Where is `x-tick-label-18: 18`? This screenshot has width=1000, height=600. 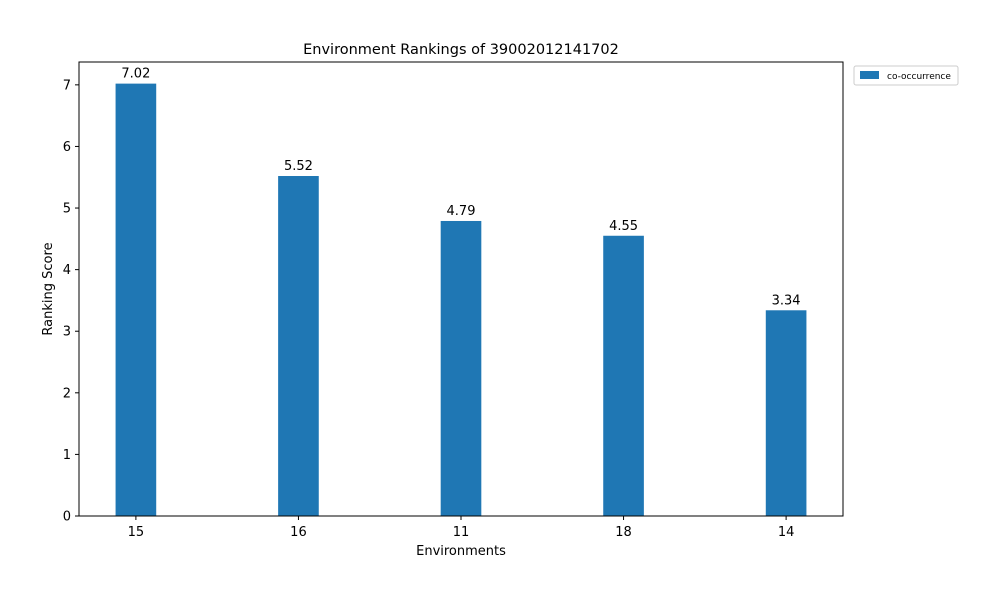
x-tick-label-18: 18 is located at coordinates (623, 532).